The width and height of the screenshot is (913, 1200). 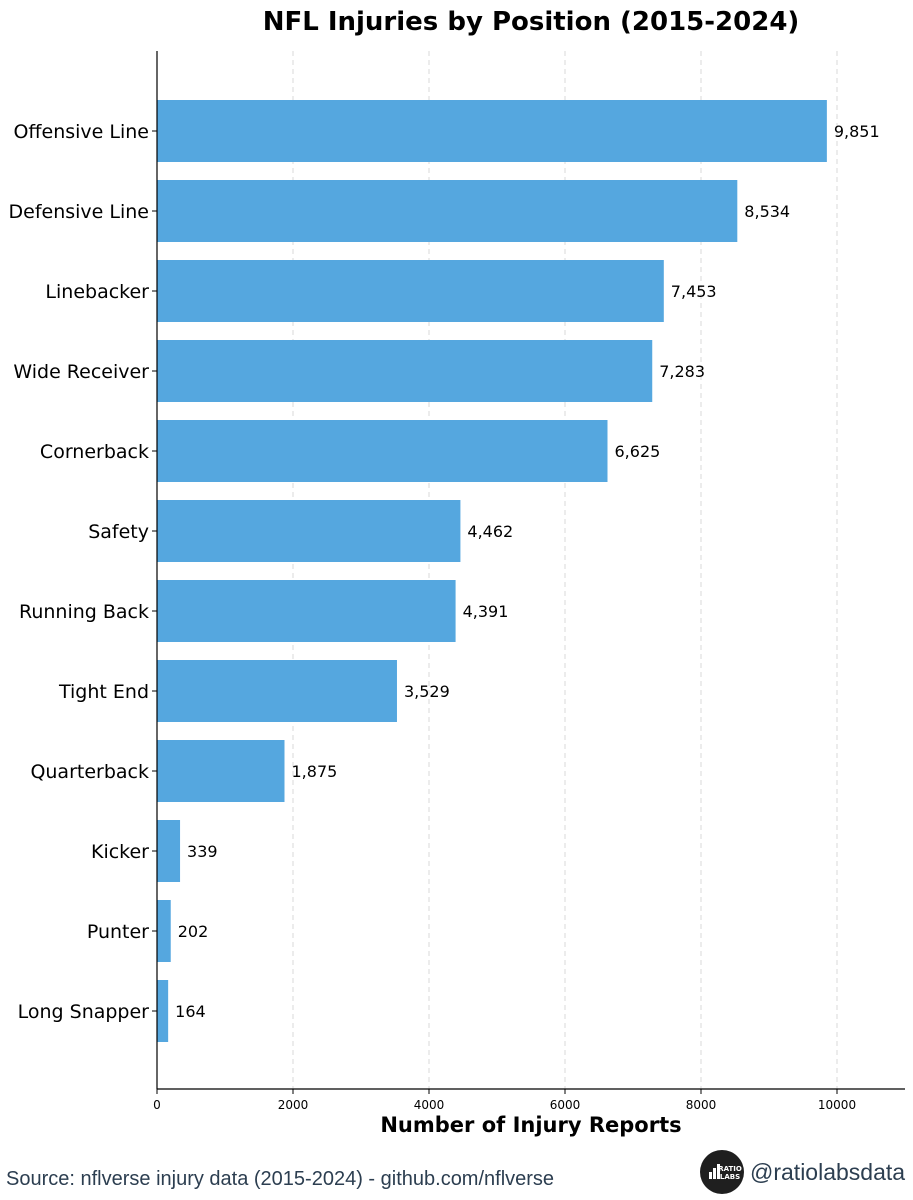 I want to click on category-label: Punter, so click(x=118, y=932).